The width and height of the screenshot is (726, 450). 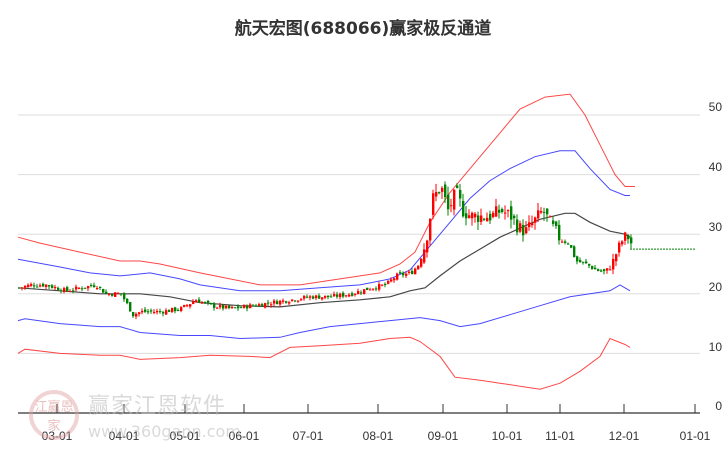 I want to click on x-tick-label: 09-01, so click(x=443, y=436).